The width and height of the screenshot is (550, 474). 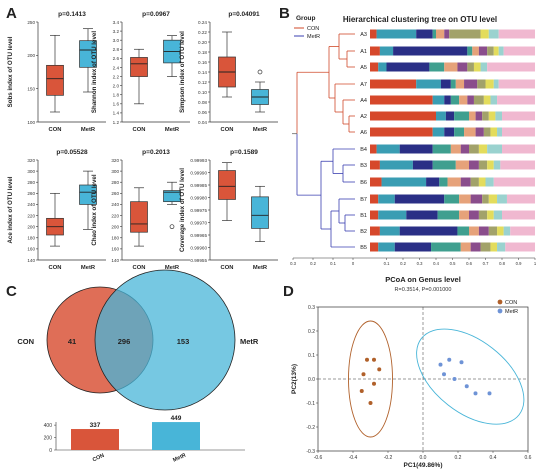 What do you see at coordinates (116, 49) in the screenshot?
I see `box-y-tick-label: 2.8` at bounding box center [116, 49].